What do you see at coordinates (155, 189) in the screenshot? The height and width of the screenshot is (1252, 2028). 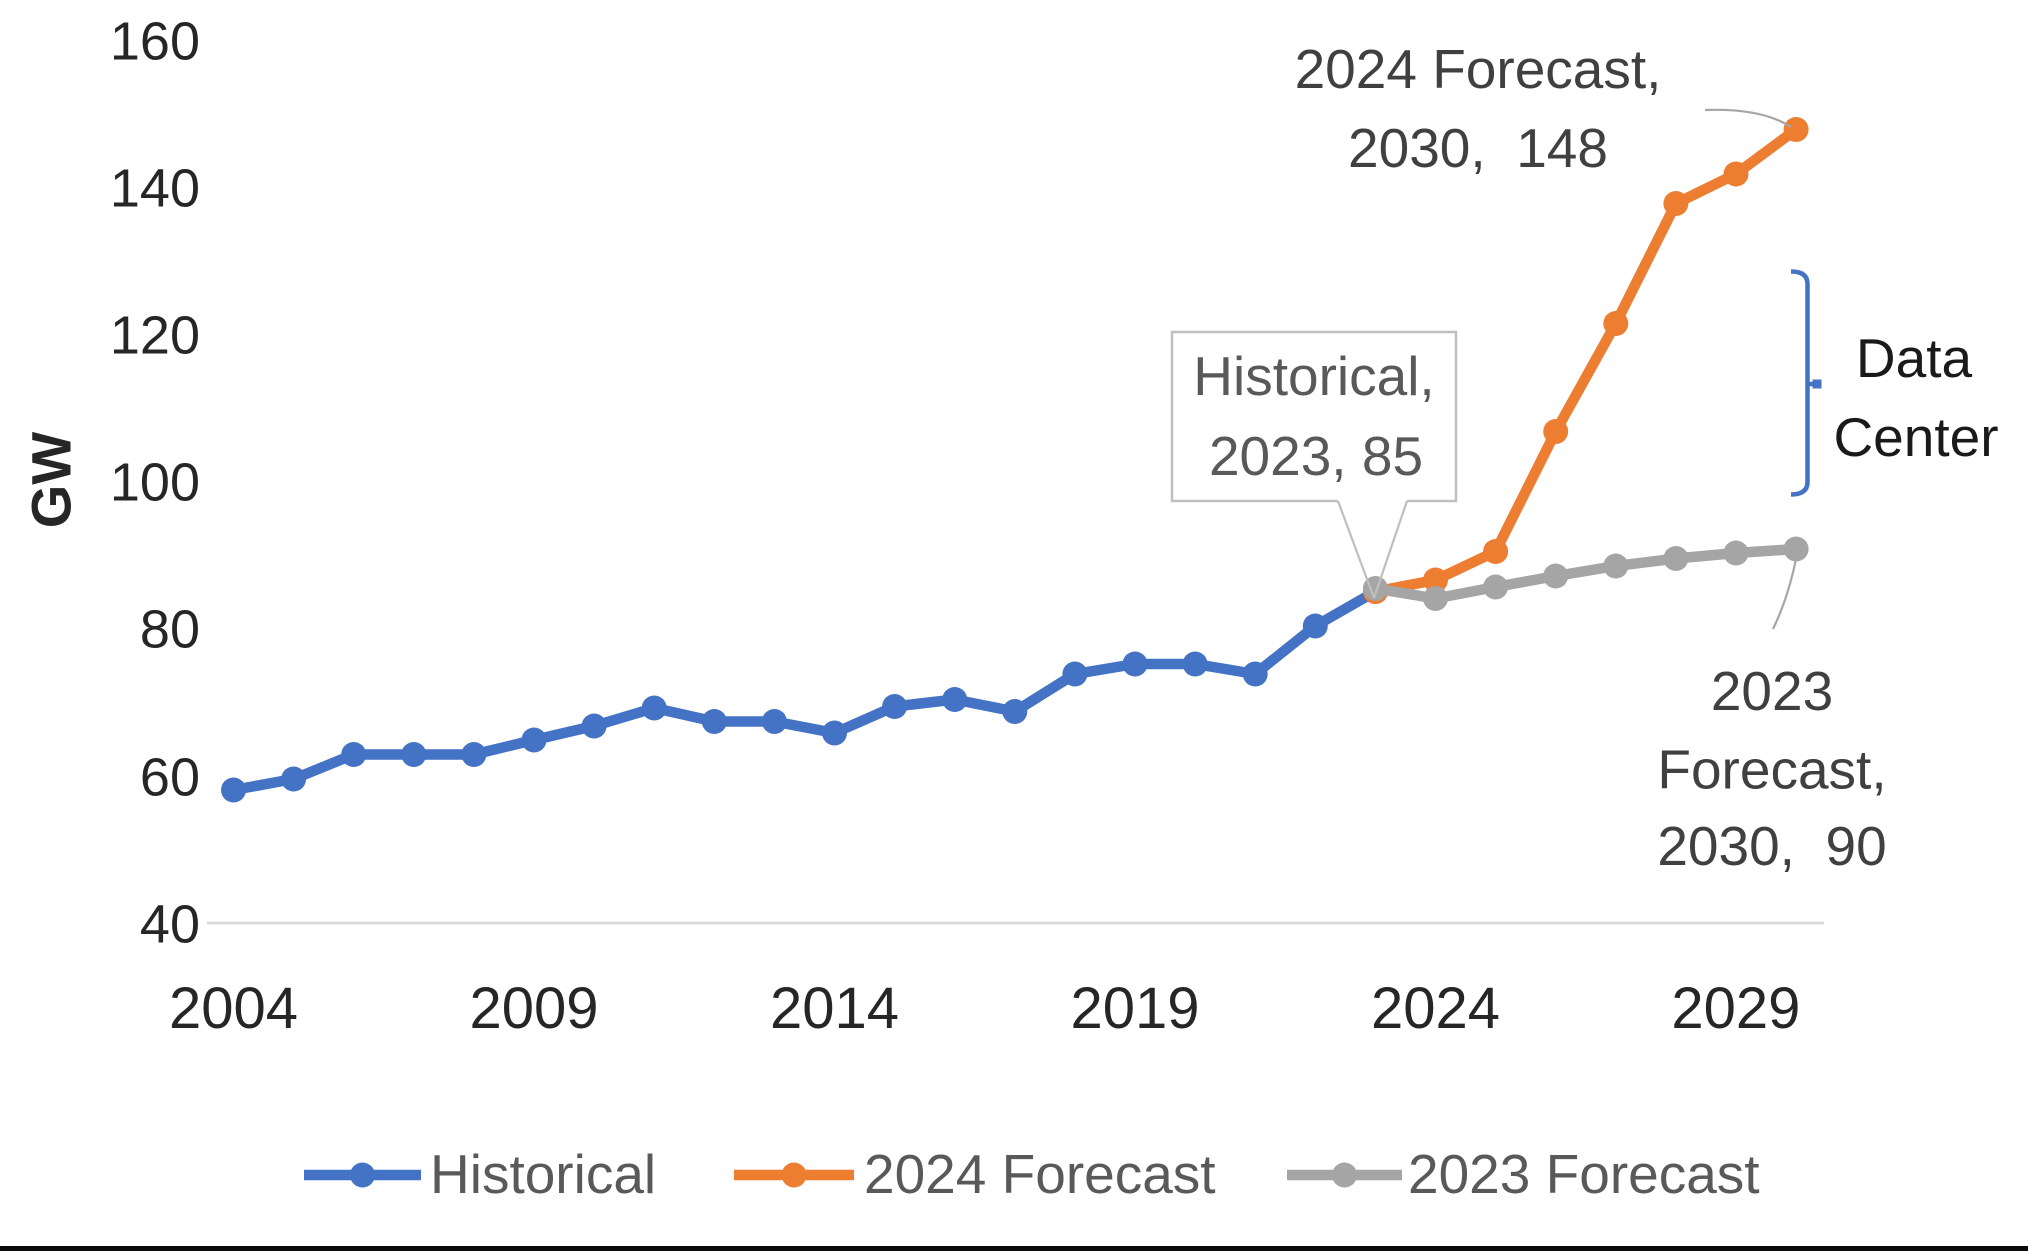 I see `svg-text: 140` at bounding box center [155, 189].